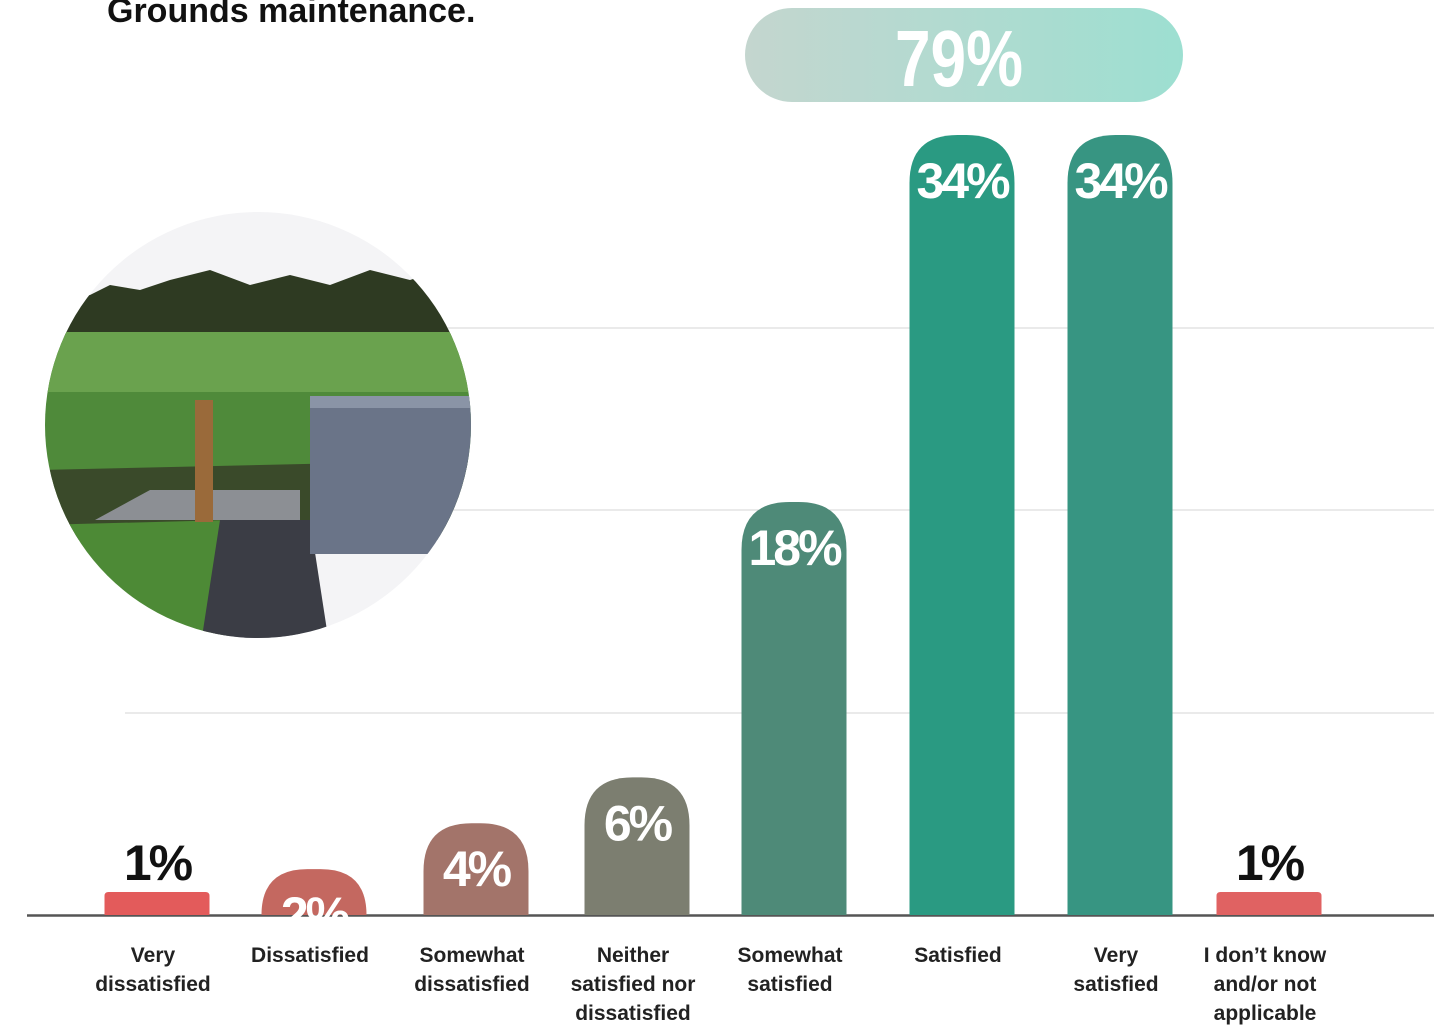 The image size is (1434, 1028). I want to click on x-tick-label: Somewhat dissatisfied, so click(472, 970).